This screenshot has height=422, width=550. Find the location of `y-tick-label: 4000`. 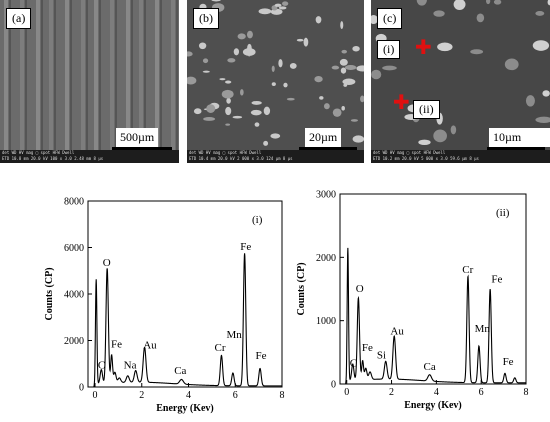

y-tick-label: 4000 is located at coordinates (74, 295).